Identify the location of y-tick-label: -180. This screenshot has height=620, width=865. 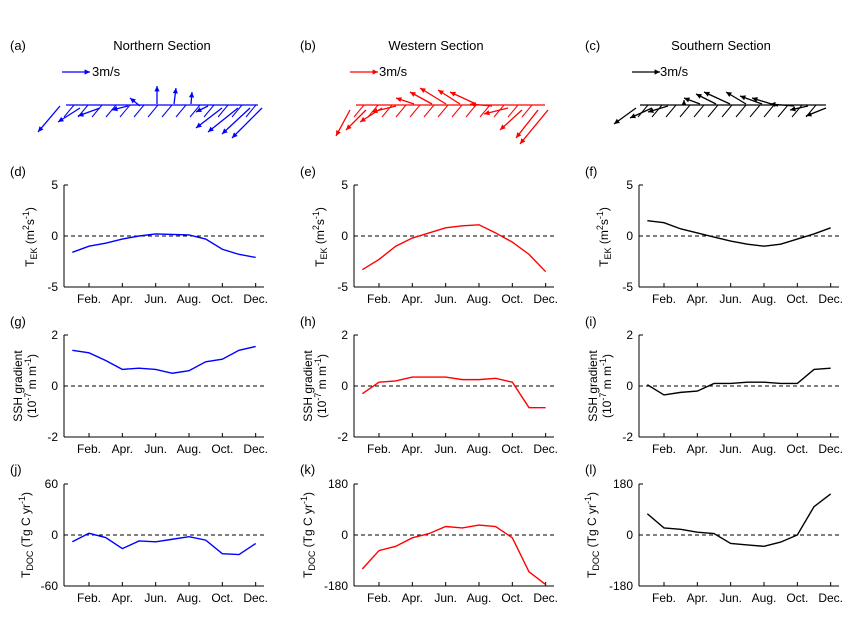
(336, 586).